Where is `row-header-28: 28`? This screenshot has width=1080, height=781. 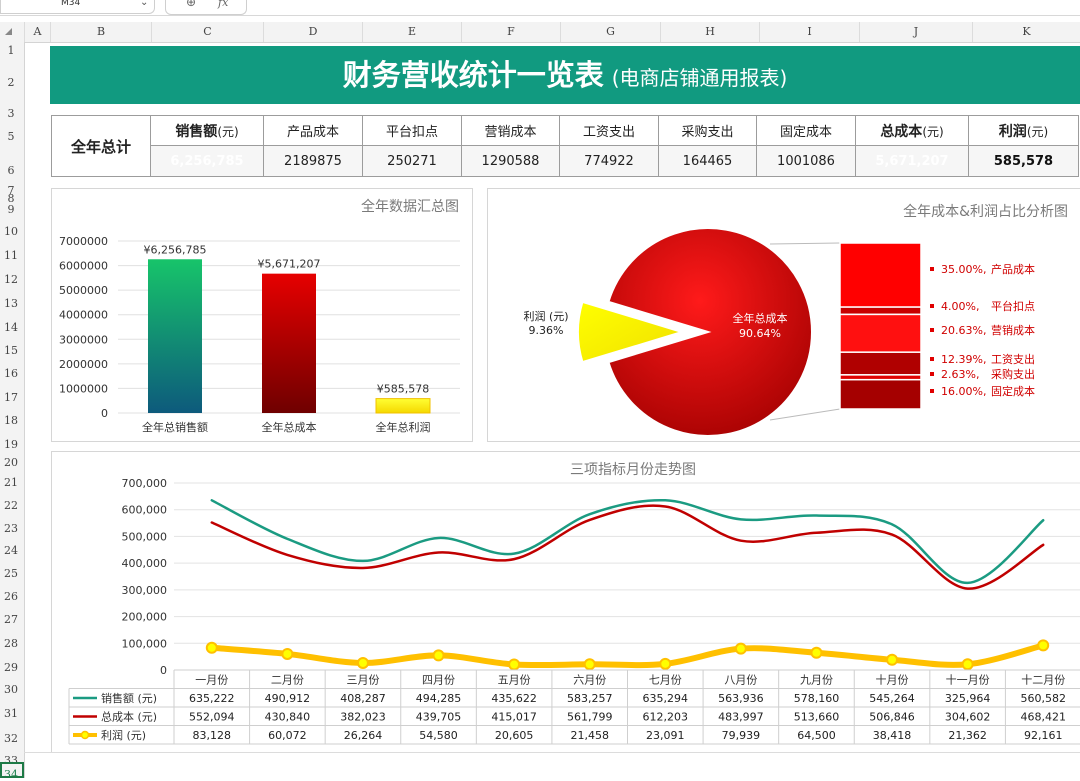
row-header-28: 28 is located at coordinates (11, 643).